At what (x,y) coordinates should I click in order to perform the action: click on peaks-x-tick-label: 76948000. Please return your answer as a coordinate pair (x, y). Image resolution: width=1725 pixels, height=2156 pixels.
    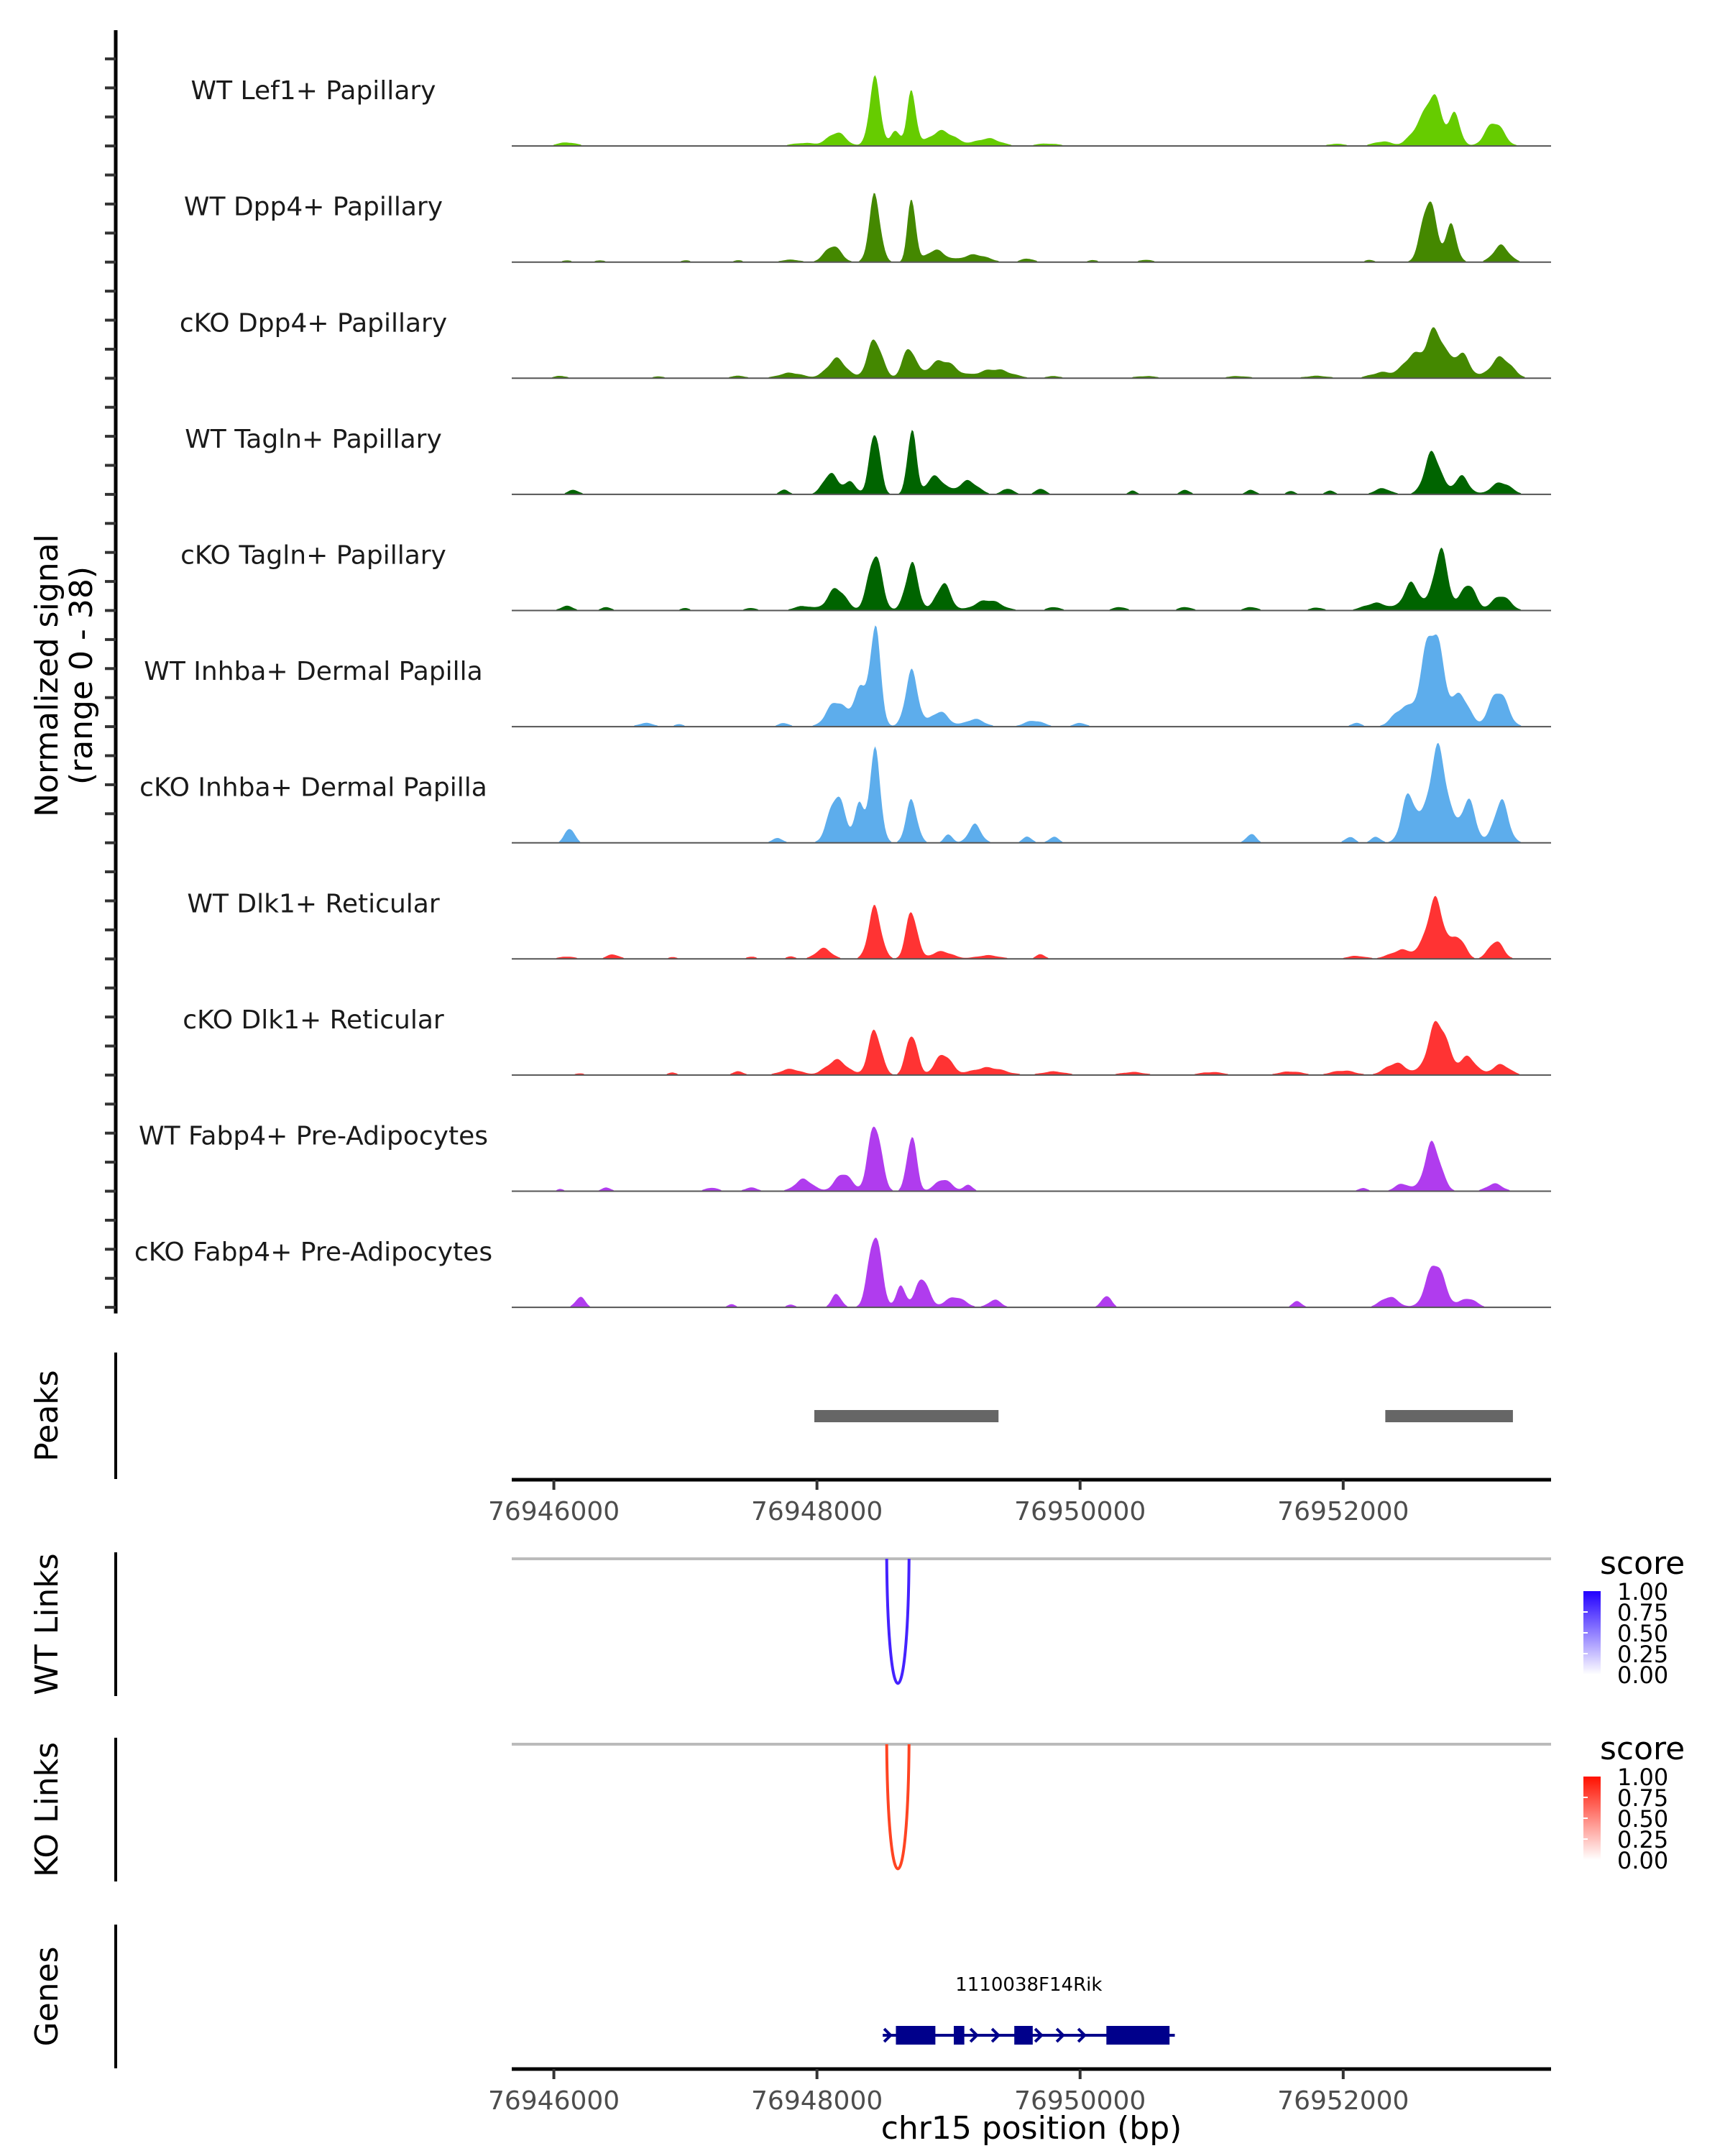
    Looking at the image, I should click on (817, 1512).